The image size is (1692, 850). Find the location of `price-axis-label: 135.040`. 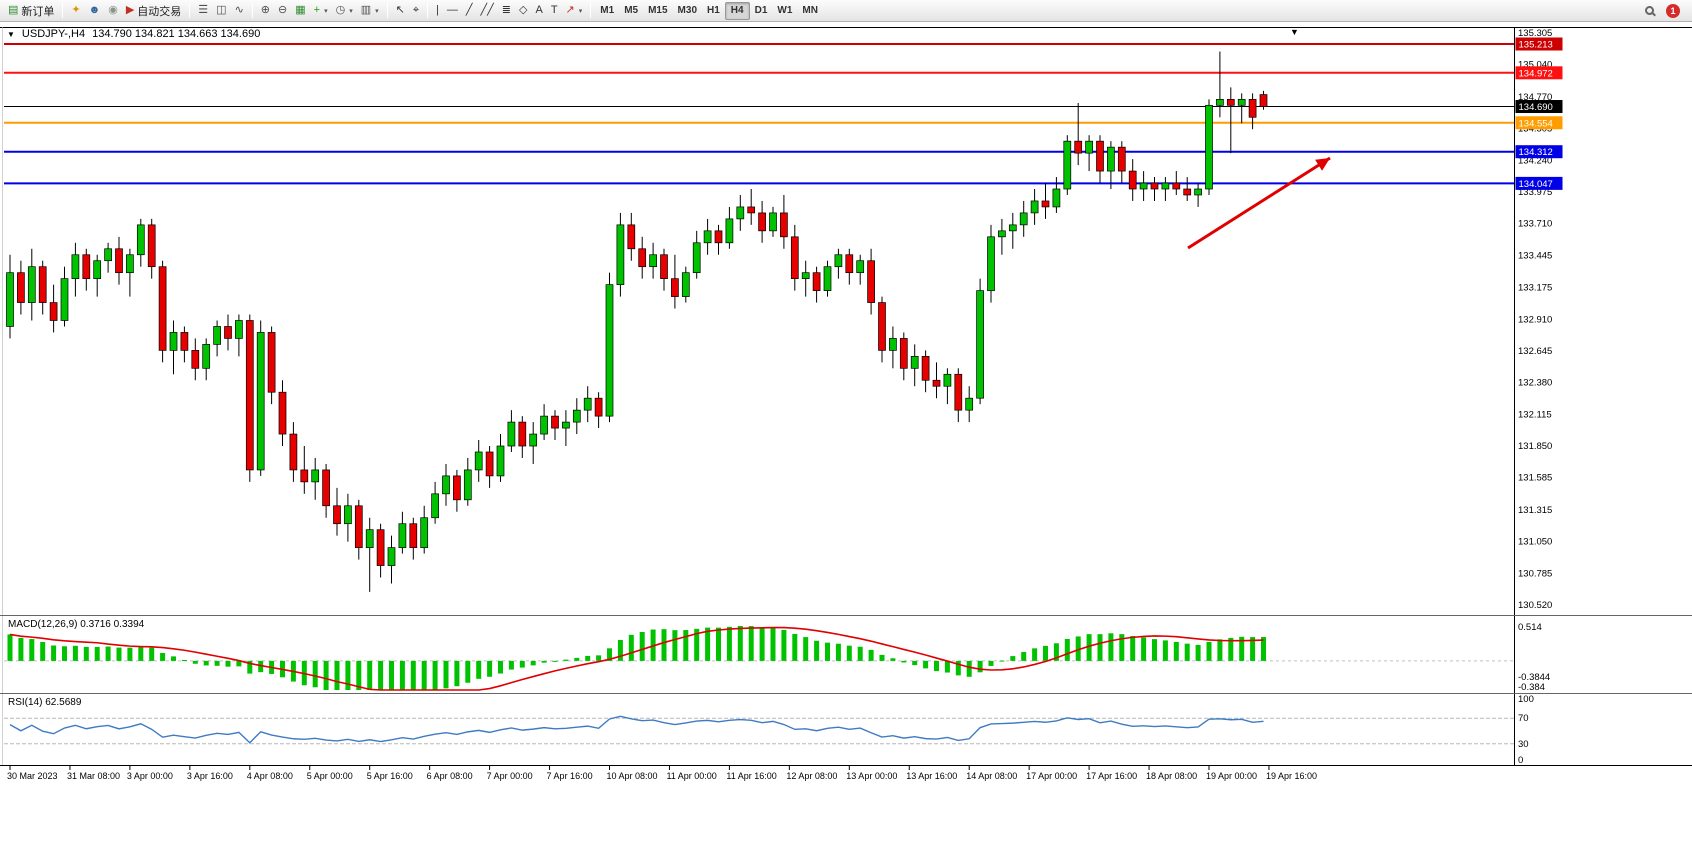

price-axis-label: 135.040 is located at coordinates (1535, 65).